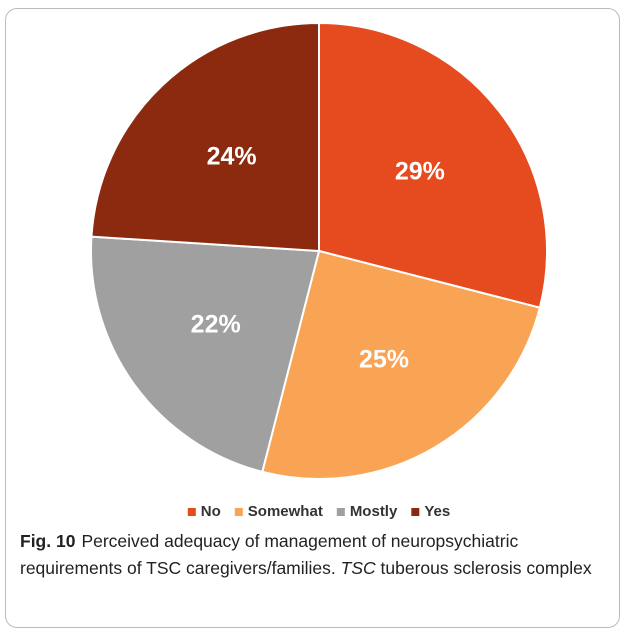 Image resolution: width=627 pixels, height=628 pixels. I want to click on caption-abbr-text: tuberous sclerosis complex, so click(486, 568).